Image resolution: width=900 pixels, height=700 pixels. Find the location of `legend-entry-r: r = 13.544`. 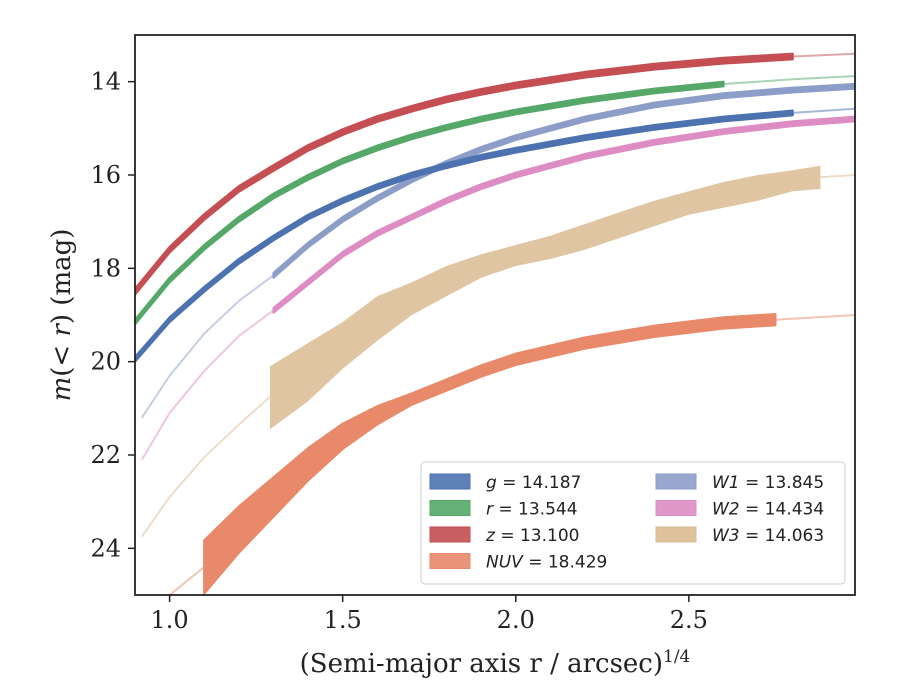

legend-entry-r: r = 13.544 is located at coordinates (503, 510).